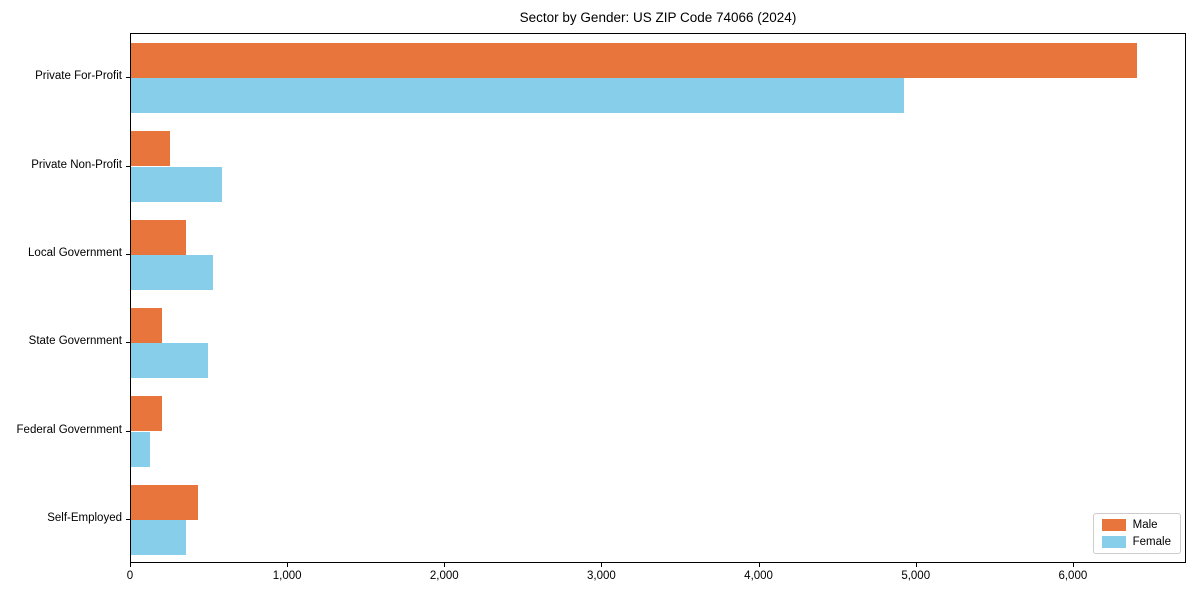 This screenshot has height=600, width=1200. Describe the element at coordinates (128, 519) in the screenshot. I see `y-tick-mark-self-employed` at that location.